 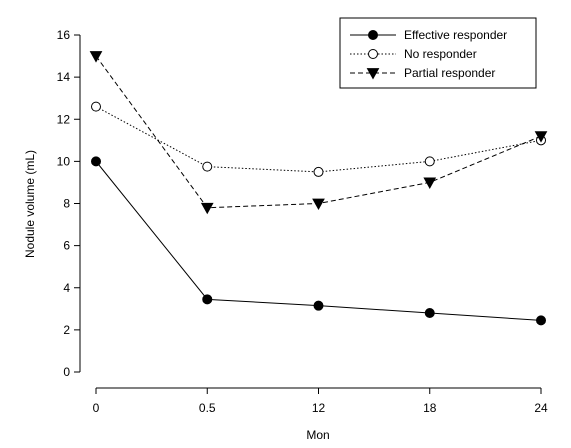 I want to click on y-tick-label: 0, so click(x=66, y=372).